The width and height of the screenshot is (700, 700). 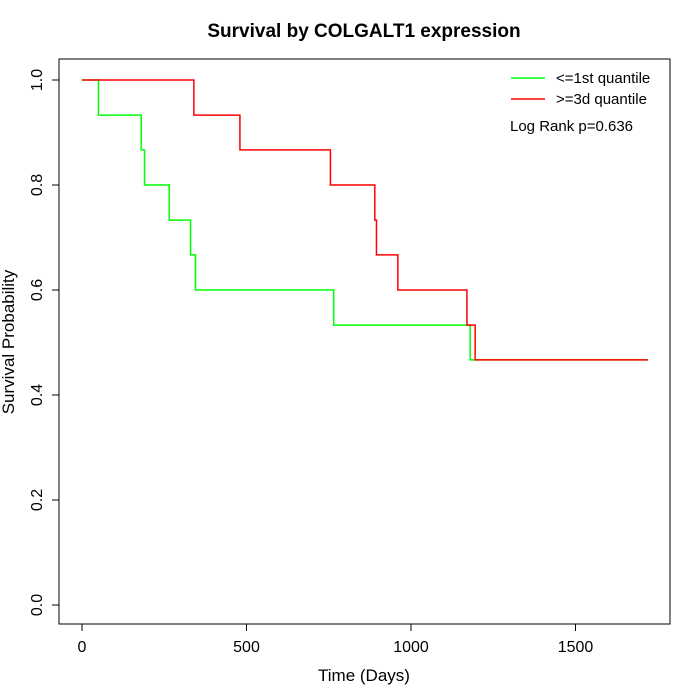 What do you see at coordinates (82, 647) in the screenshot?
I see `x-tick-label: 0` at bounding box center [82, 647].